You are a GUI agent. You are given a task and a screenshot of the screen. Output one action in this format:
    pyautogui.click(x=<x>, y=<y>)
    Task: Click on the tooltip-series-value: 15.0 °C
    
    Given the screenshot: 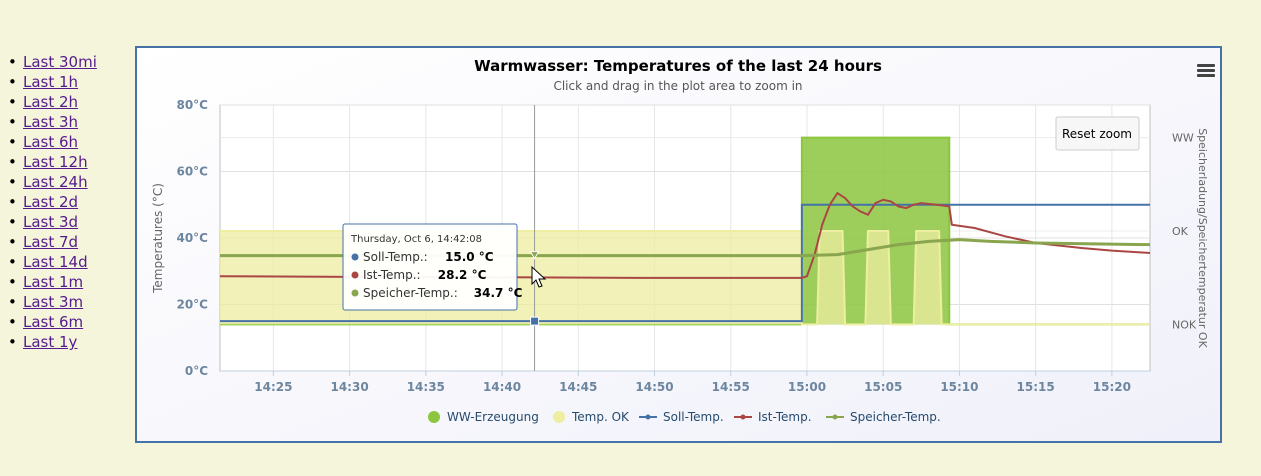 What is the action you would take?
    pyautogui.click(x=469, y=257)
    